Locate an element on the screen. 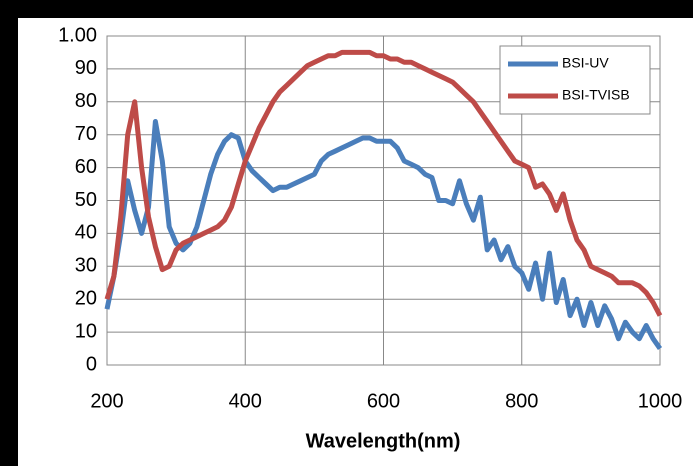  x-tick-label: 600 is located at coordinates (383, 401).